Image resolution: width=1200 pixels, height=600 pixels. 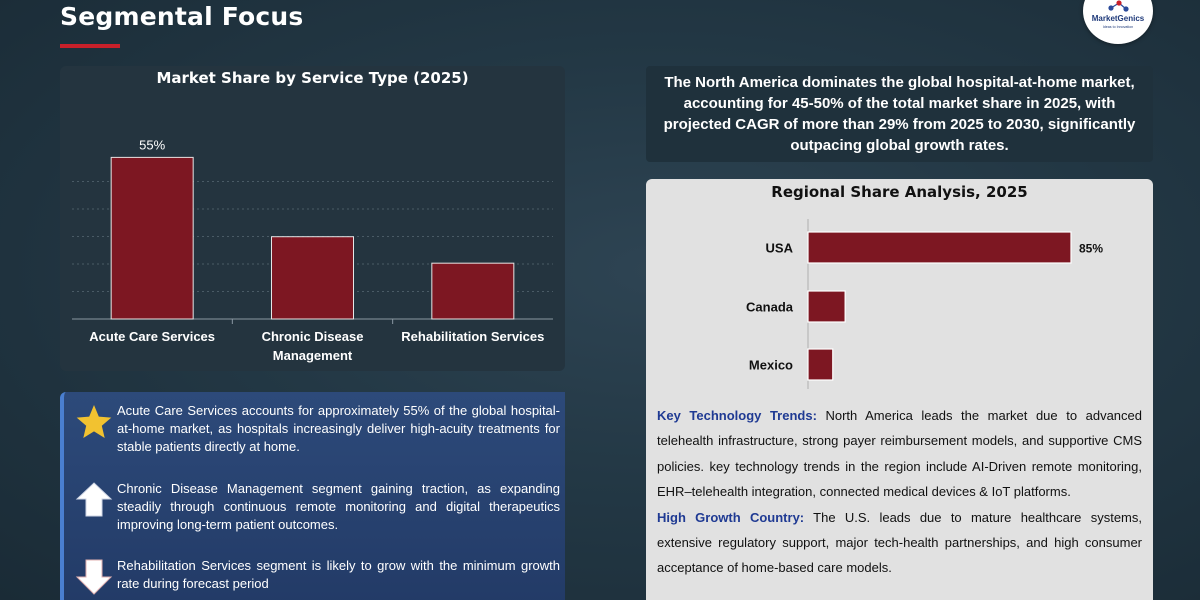 I want to click on bar-mexico, so click(x=820, y=364).